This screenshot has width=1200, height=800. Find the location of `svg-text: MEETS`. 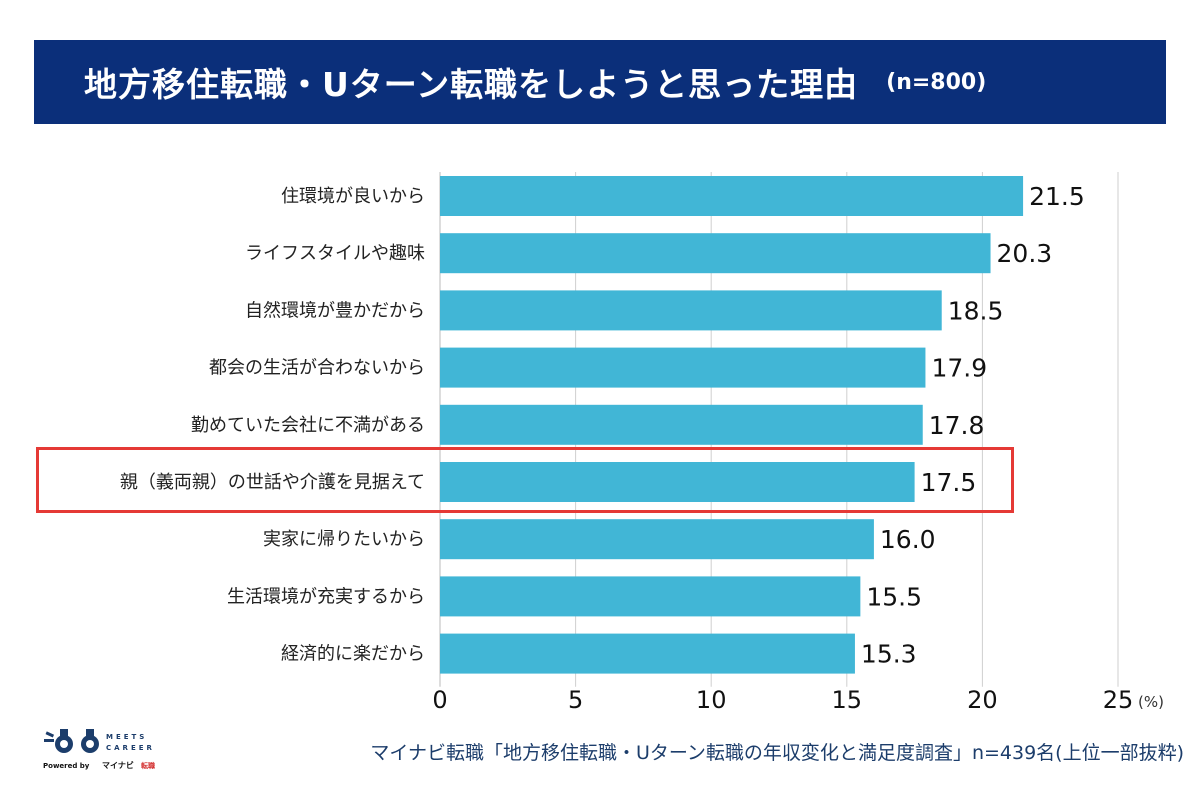

svg-text: MEETS is located at coordinates (126, 737).